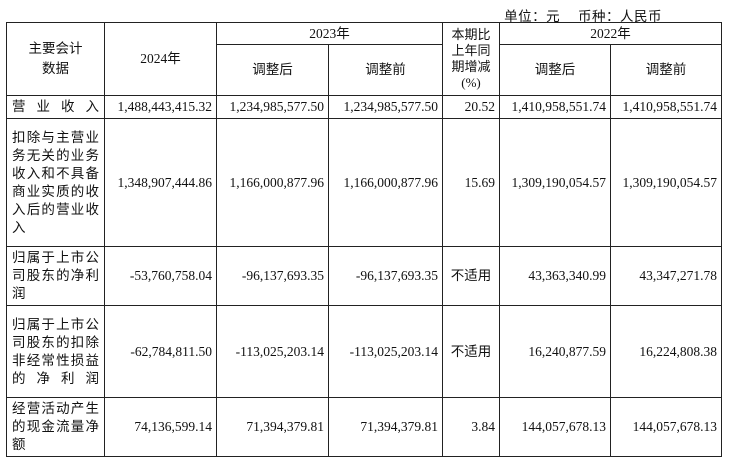  I want to click on cell-2023-before: 1,166,000,877.96, so click(385, 182).